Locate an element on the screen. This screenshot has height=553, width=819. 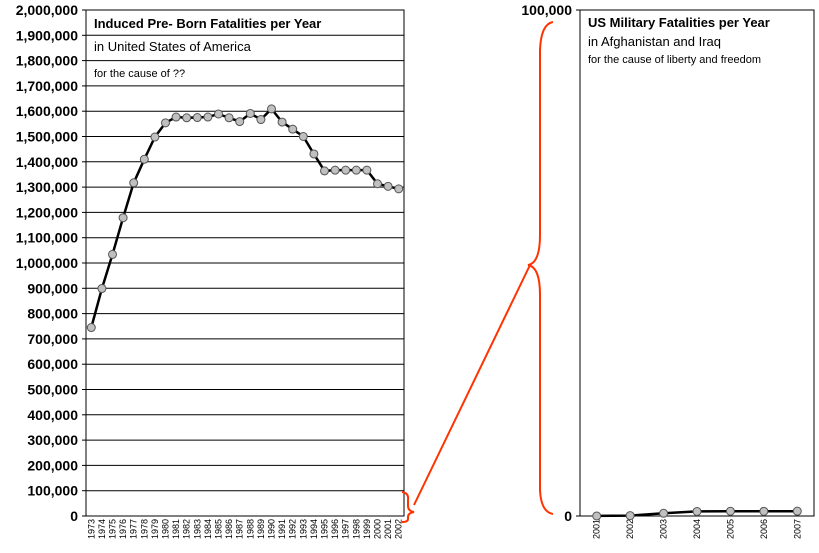
left-x-tick-label: 1974 is located at coordinates (102, 529).